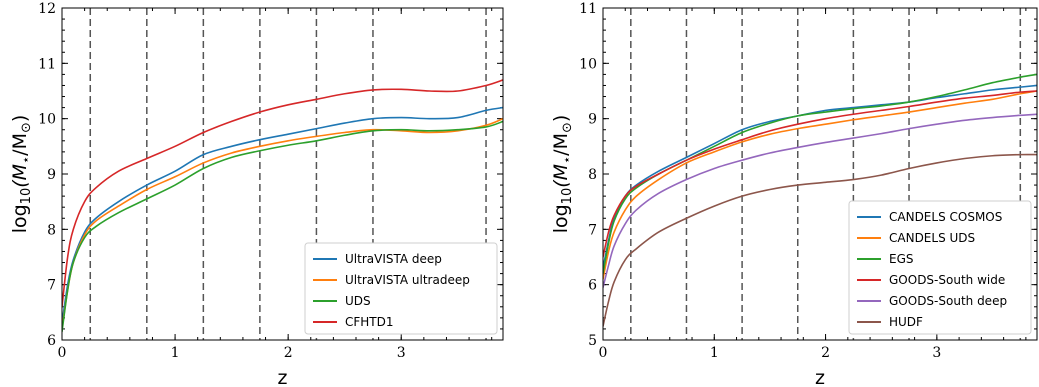 This screenshot has height=387, width=1039. What do you see at coordinates (901, 259) in the screenshot?
I see `legend-label: EGS` at bounding box center [901, 259].